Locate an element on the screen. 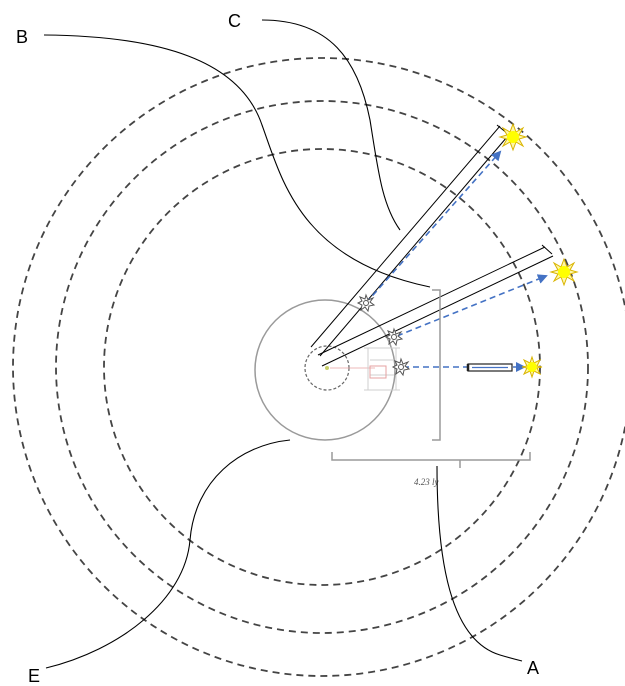 The image size is (625, 686). label-a: A is located at coordinates (533, 668).